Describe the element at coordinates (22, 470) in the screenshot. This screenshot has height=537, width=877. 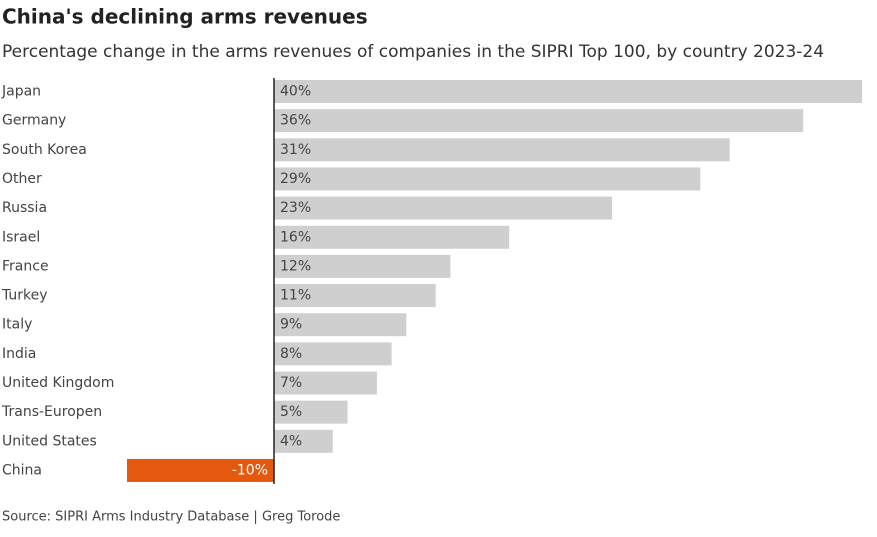
I see `category-label: China` at that location.